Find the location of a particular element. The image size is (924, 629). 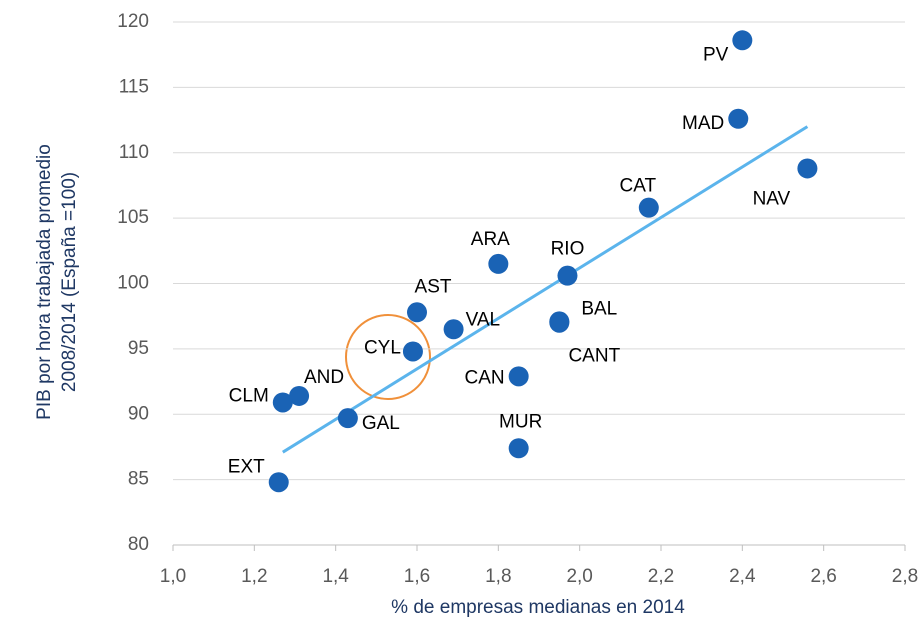

x-tick-label: 1,2 is located at coordinates (254, 576).